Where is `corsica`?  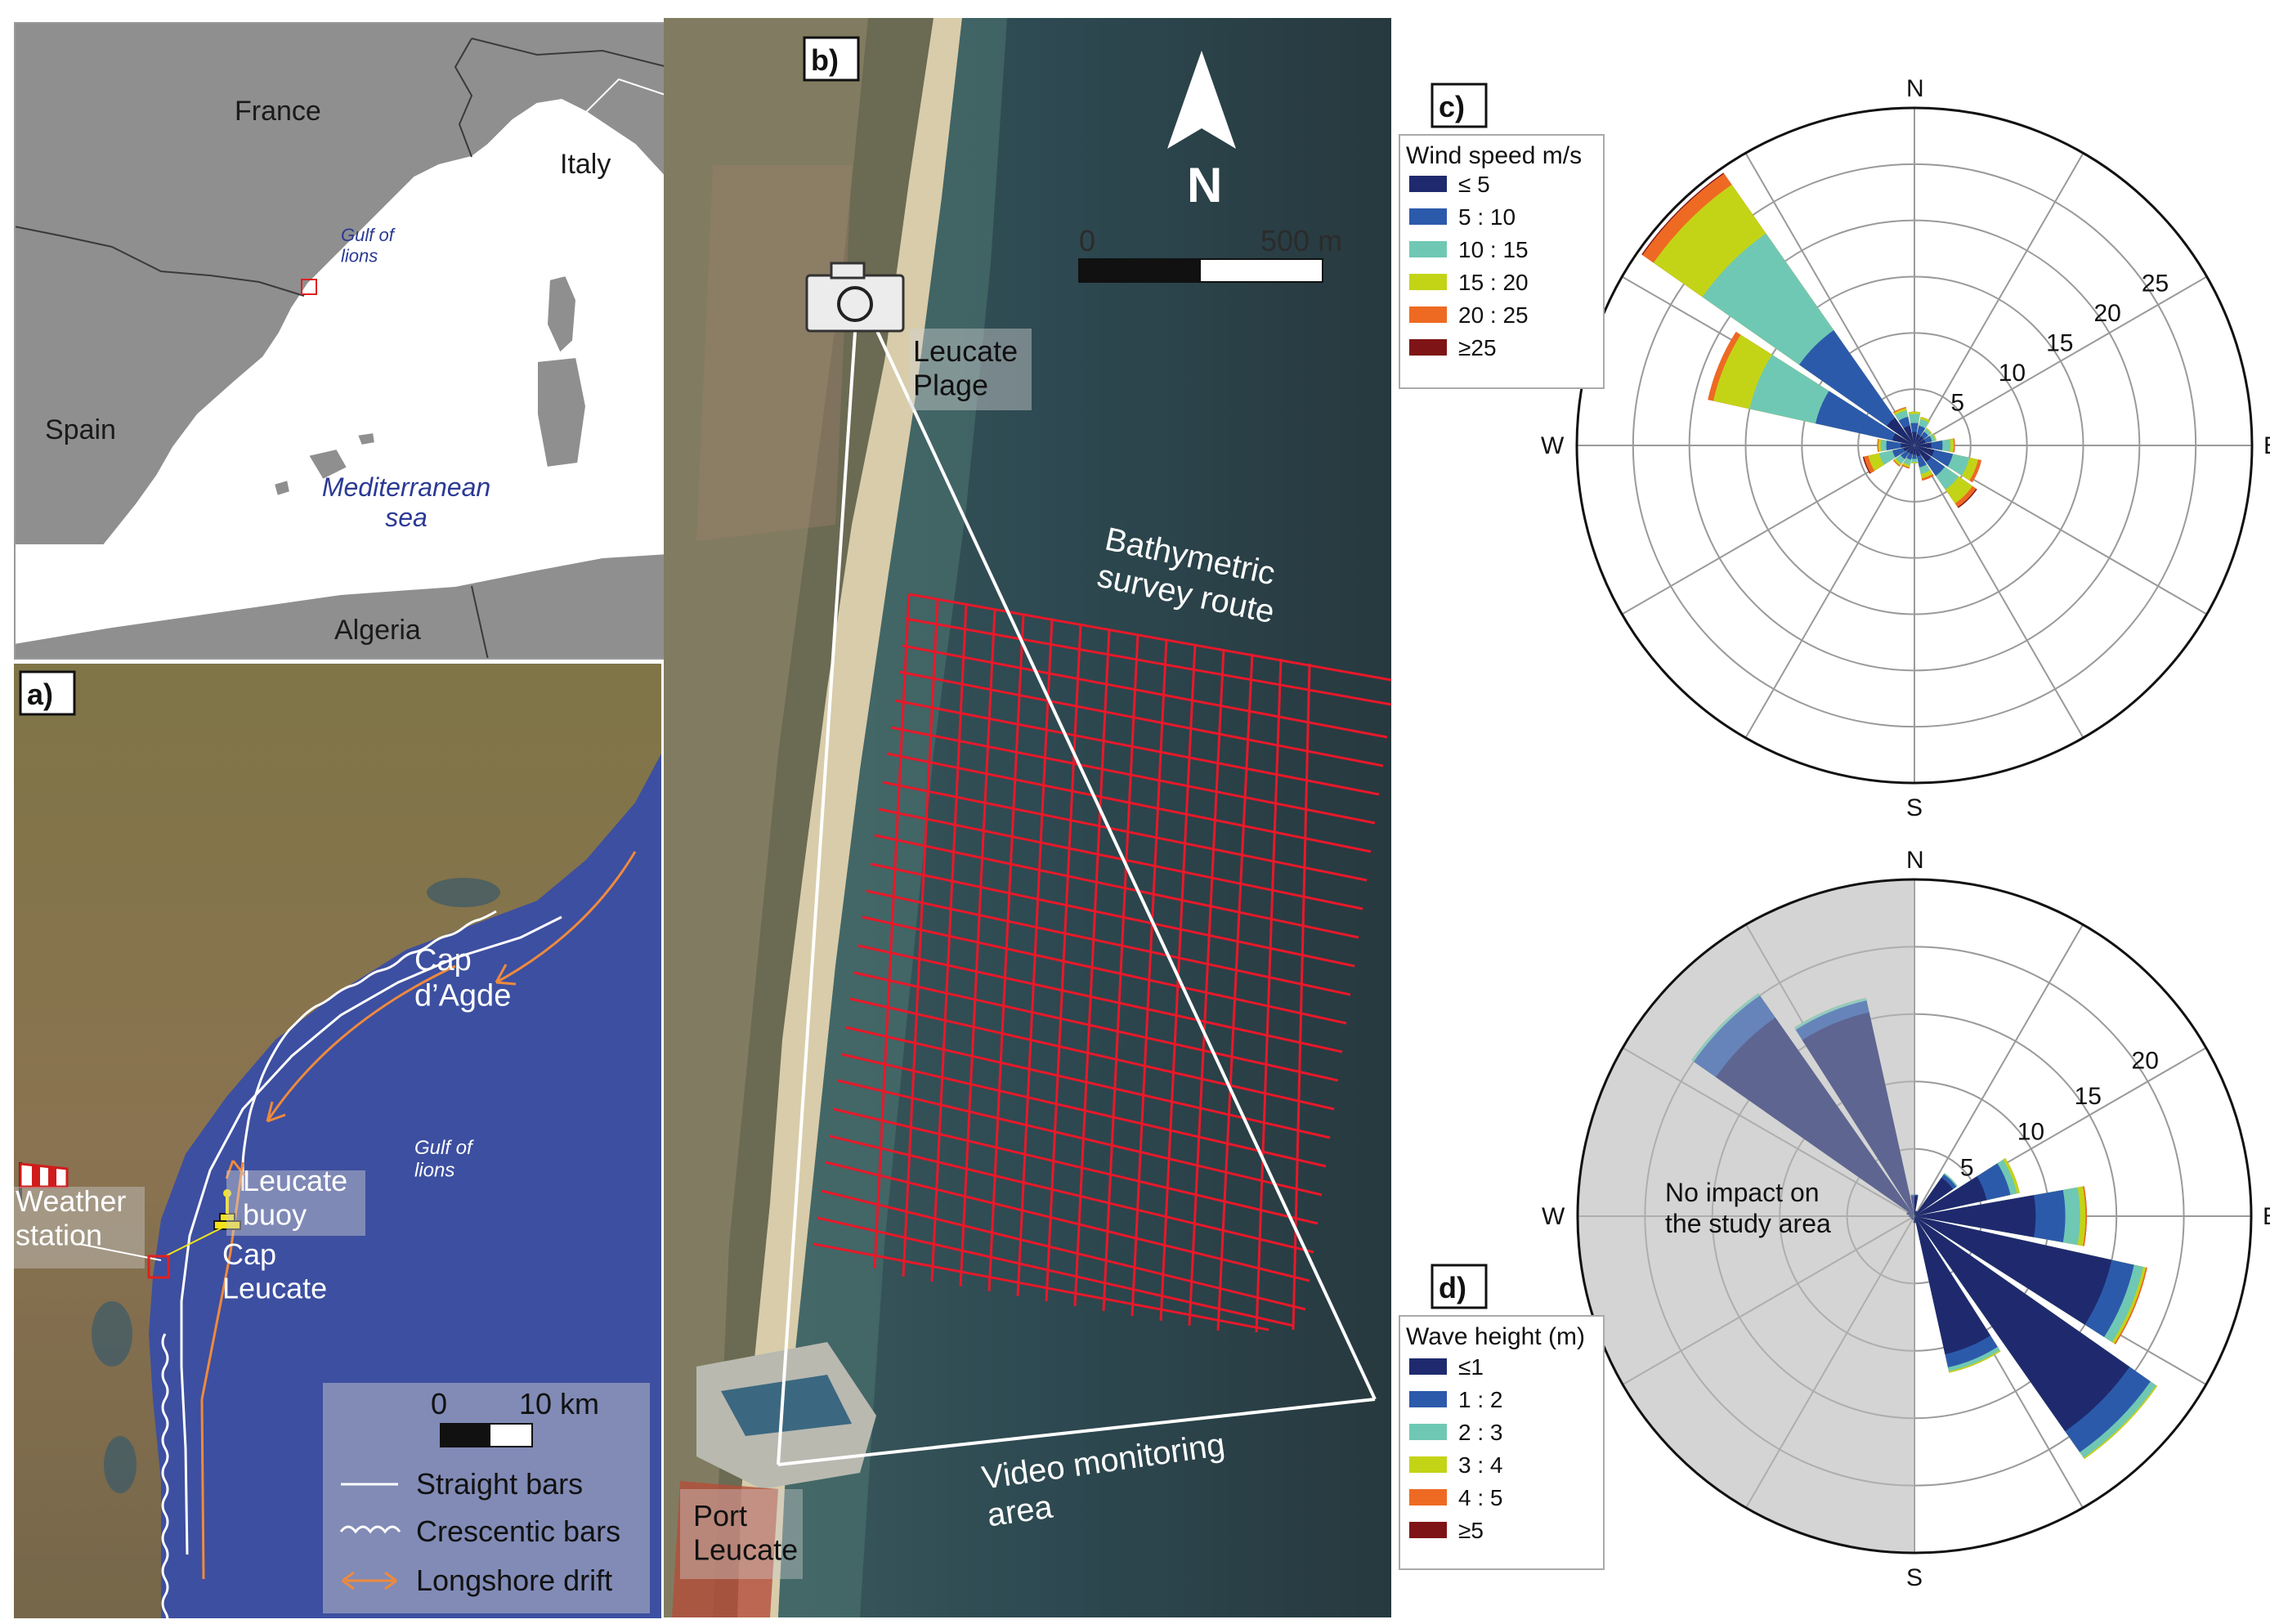 corsica is located at coordinates (561, 314).